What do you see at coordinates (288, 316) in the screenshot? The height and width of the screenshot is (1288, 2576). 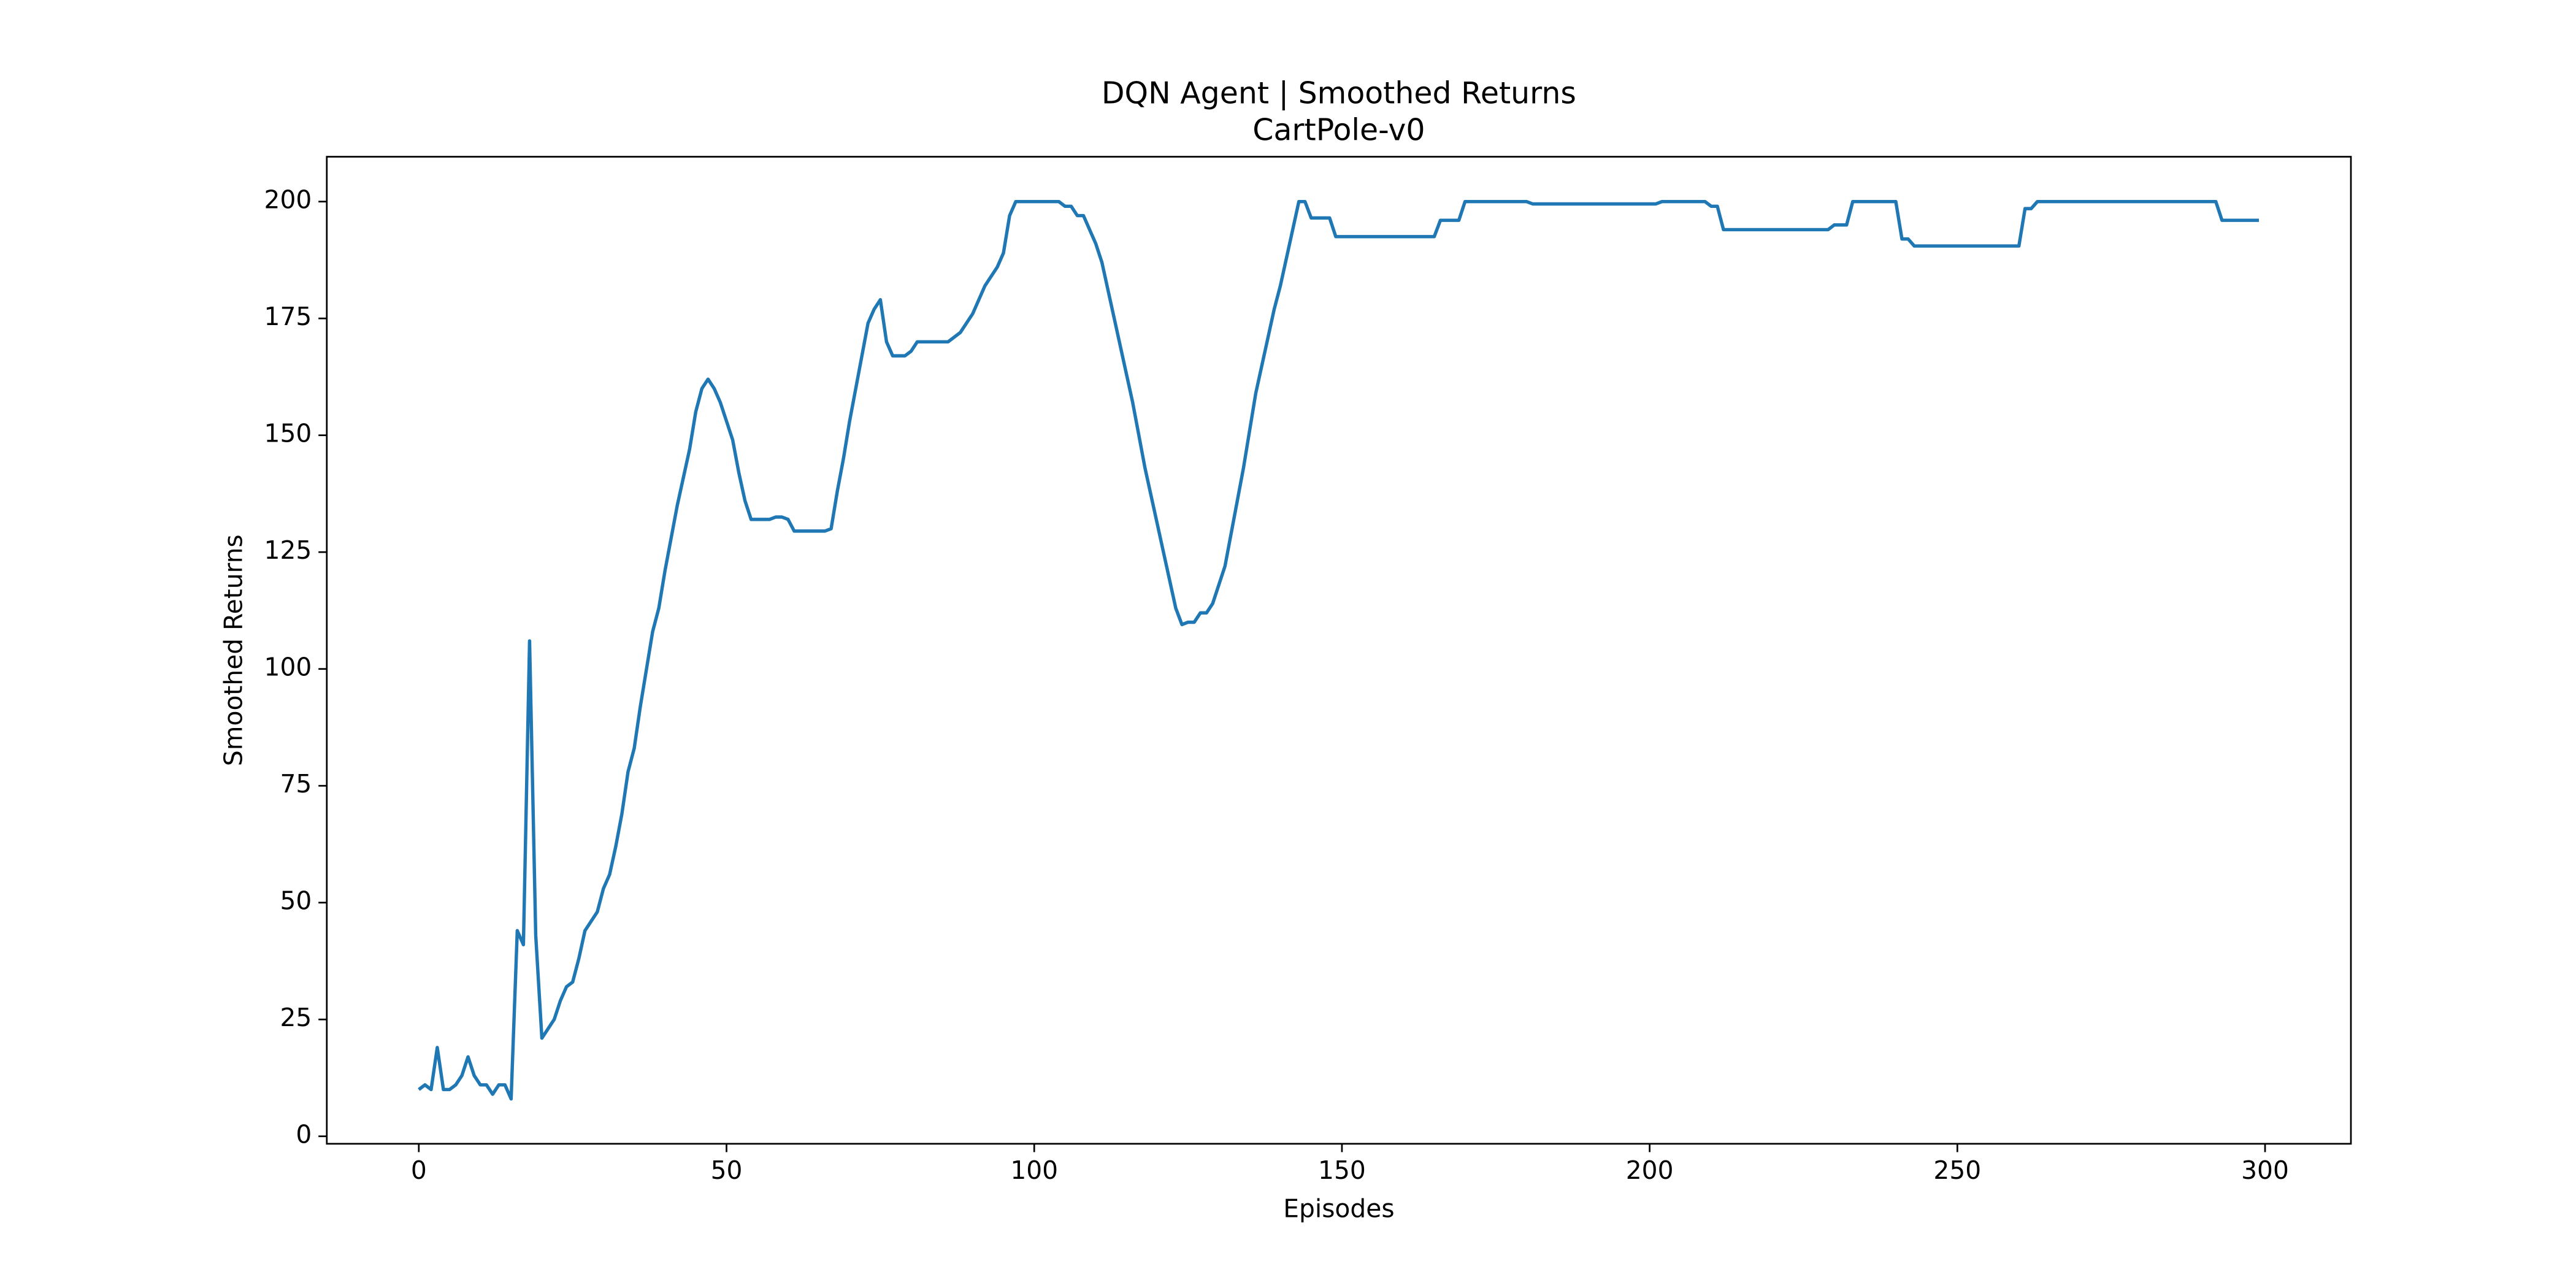 I see `y-tick-label: 175` at bounding box center [288, 316].